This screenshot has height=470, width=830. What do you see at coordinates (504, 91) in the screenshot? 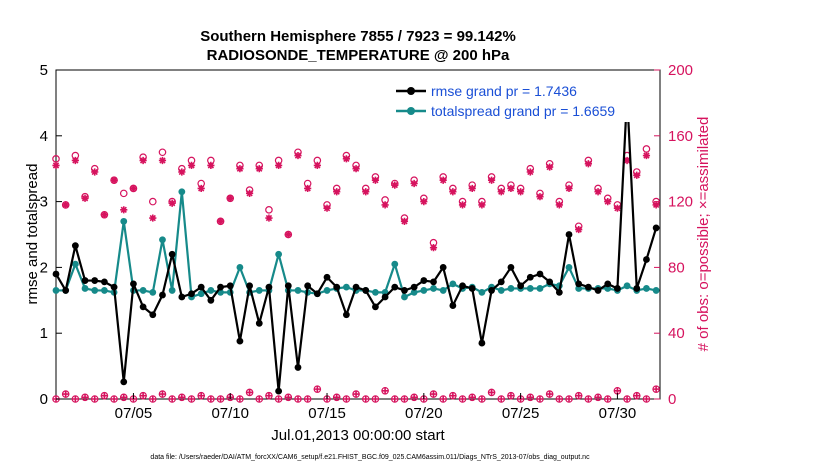
I see `legend-label-rmse: rmse grand pr = 1.7436` at bounding box center [504, 91].